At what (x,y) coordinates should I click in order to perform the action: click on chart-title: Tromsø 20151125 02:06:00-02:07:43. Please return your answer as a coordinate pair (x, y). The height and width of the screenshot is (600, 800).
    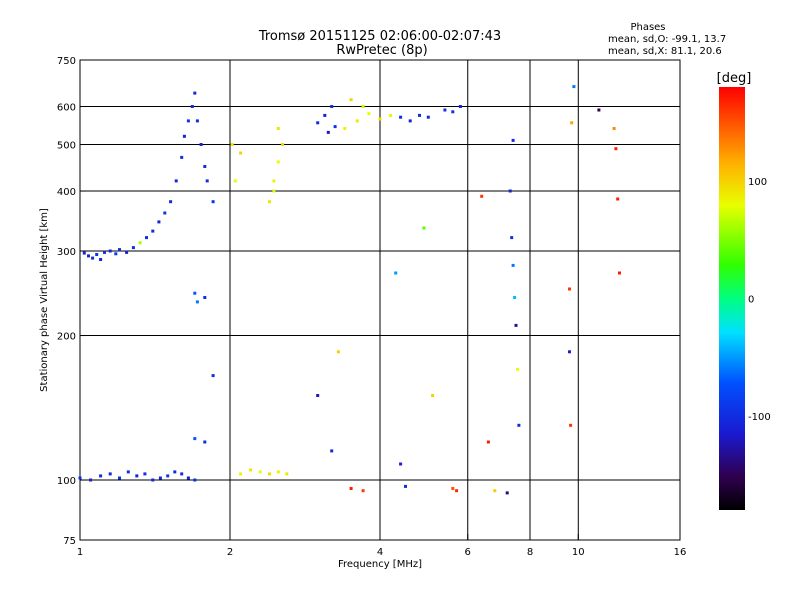
    Looking at the image, I should click on (379, 36).